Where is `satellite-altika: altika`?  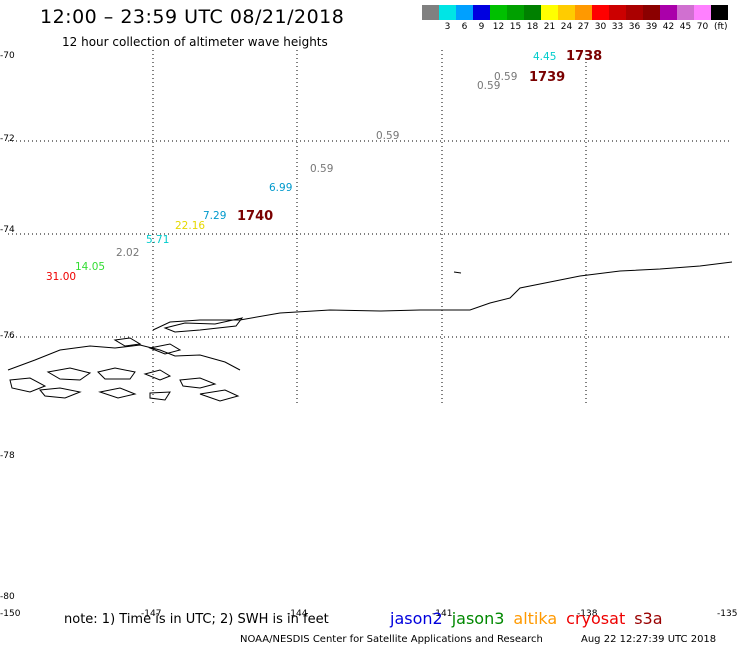
satellite-altika: altika is located at coordinates (535, 618).